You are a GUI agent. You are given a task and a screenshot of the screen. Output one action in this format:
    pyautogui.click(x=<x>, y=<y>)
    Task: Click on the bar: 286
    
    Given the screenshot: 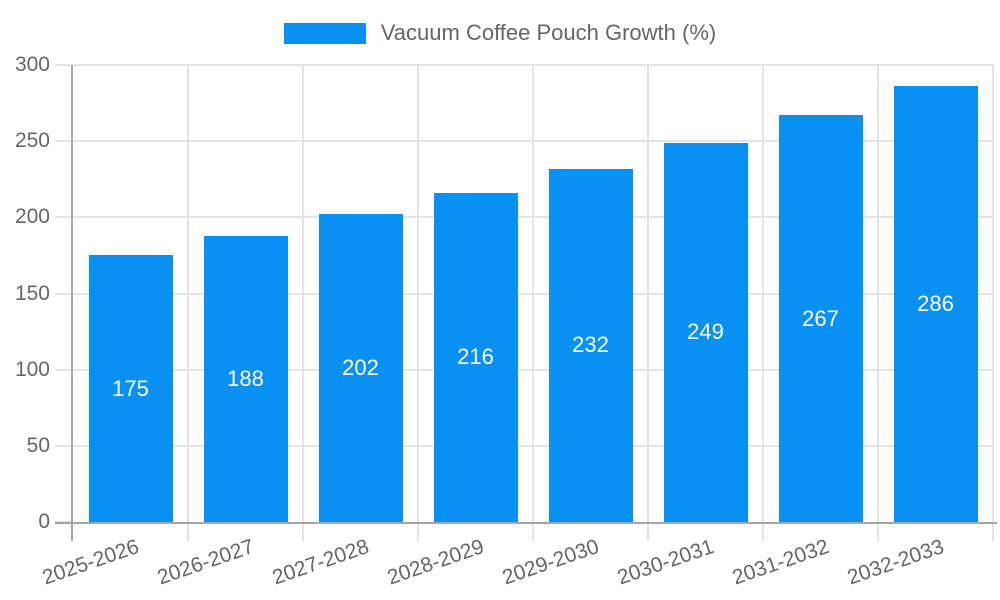 What is the action you would take?
    pyautogui.click(x=935, y=304)
    